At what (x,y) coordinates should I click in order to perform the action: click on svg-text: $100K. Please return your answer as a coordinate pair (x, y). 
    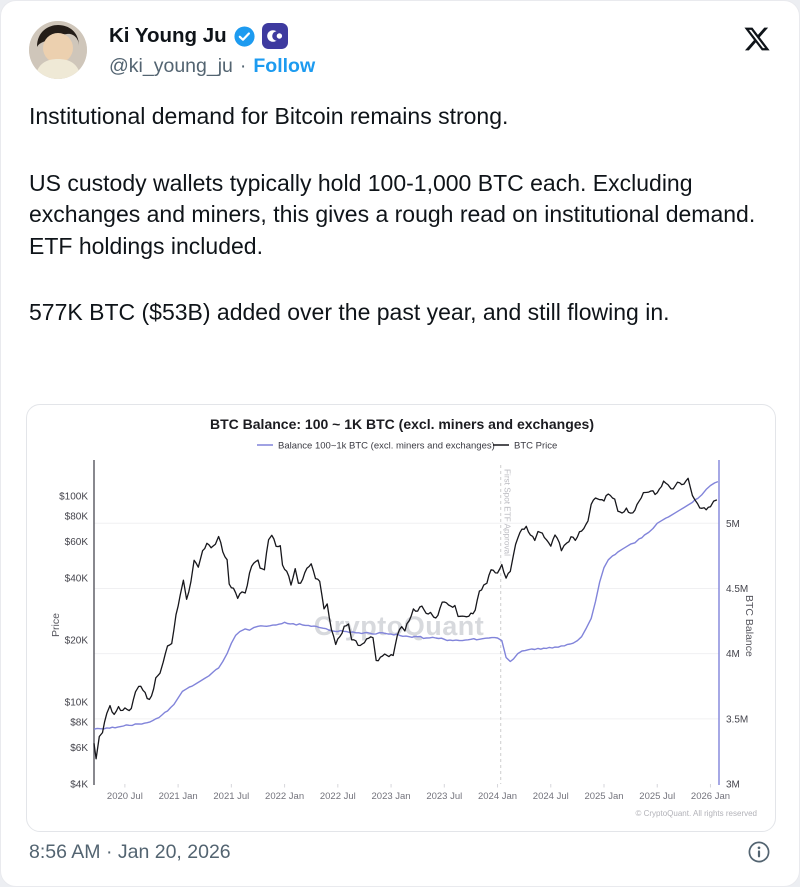
    Looking at the image, I should click on (73, 496).